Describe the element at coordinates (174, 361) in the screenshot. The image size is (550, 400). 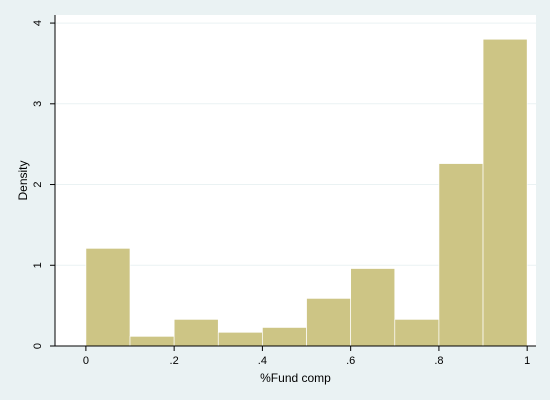
I see `x-tick-label: .2` at that location.